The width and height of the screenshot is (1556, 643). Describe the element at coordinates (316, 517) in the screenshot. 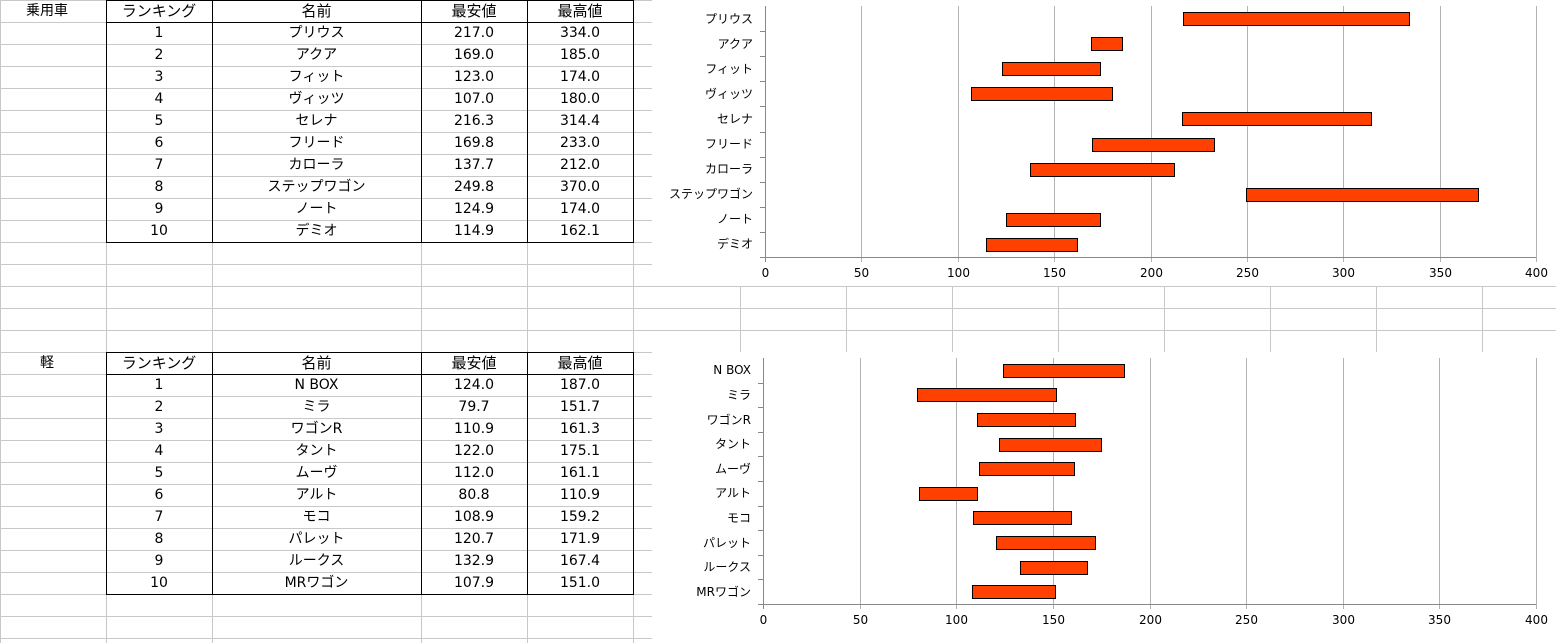

I see `table-cell: モコ` at that location.